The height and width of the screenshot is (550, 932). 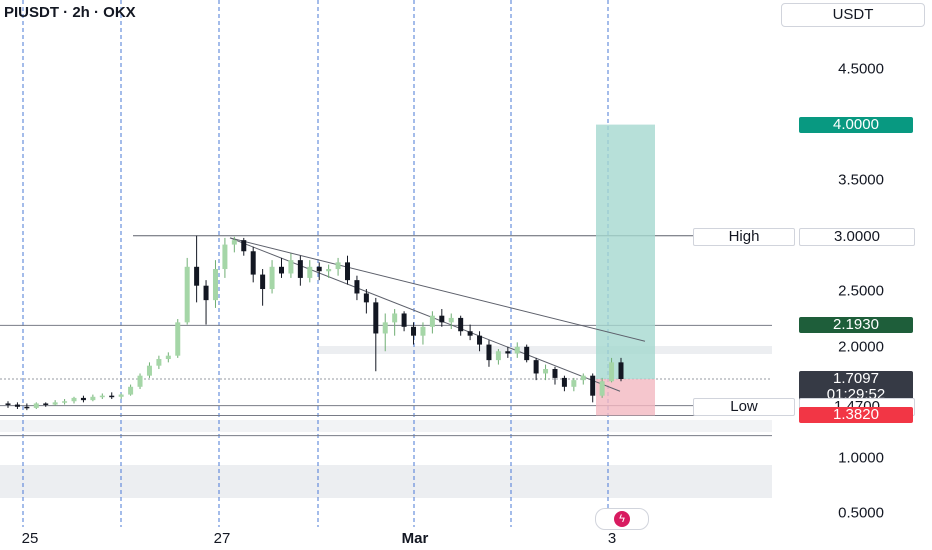 I want to click on y-tick-label: 3.5000, so click(x=861, y=180).